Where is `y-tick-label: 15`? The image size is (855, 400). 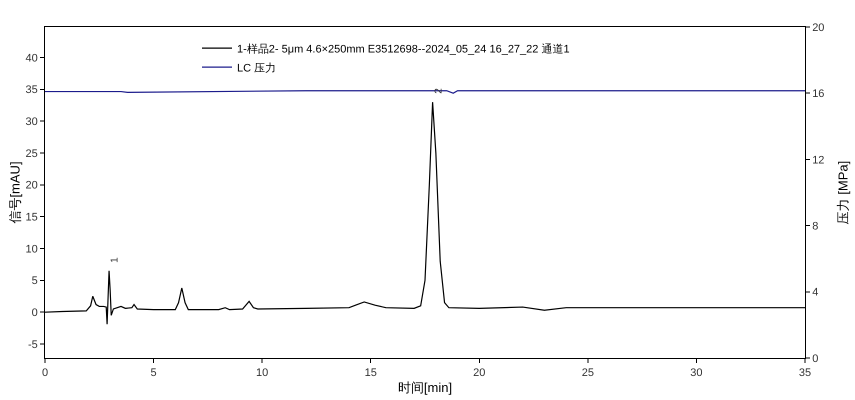
y-tick-label: 15 is located at coordinates (32, 218).